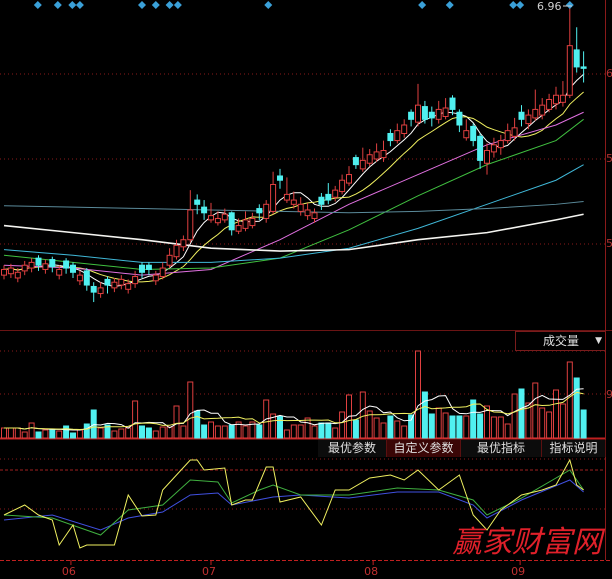  I want to click on x-axis-ticks: 06 07 08 09, so click(293, 569).